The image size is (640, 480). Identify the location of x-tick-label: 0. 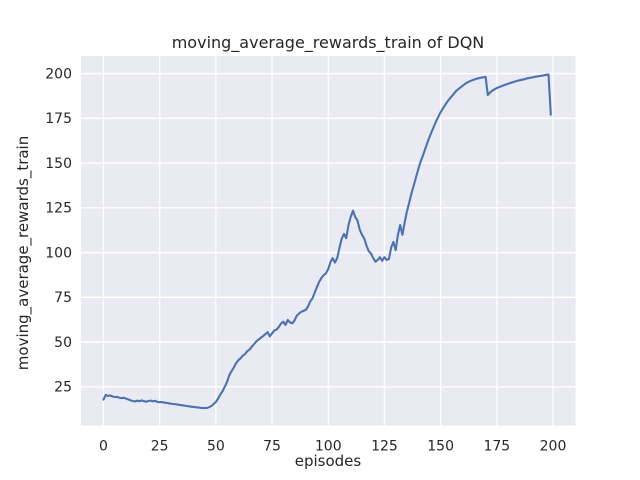
(103, 447).